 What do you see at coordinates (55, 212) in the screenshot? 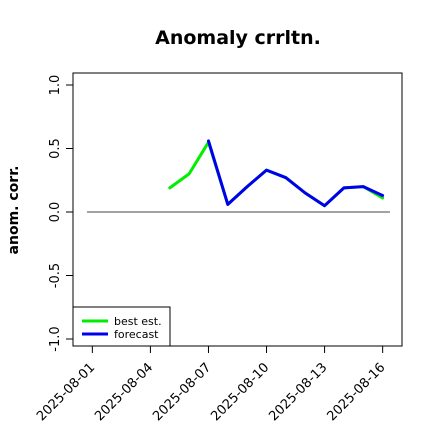
I see `y-tick-label: 0.0` at bounding box center [55, 212].